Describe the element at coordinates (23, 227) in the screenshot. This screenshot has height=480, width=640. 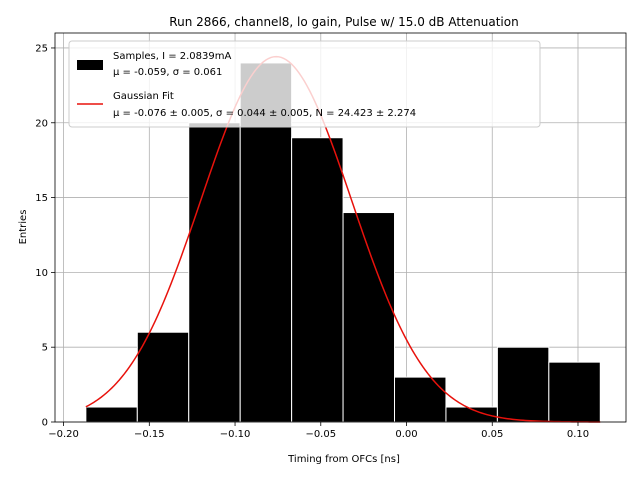
I see `y-axis-label: Entries` at that location.